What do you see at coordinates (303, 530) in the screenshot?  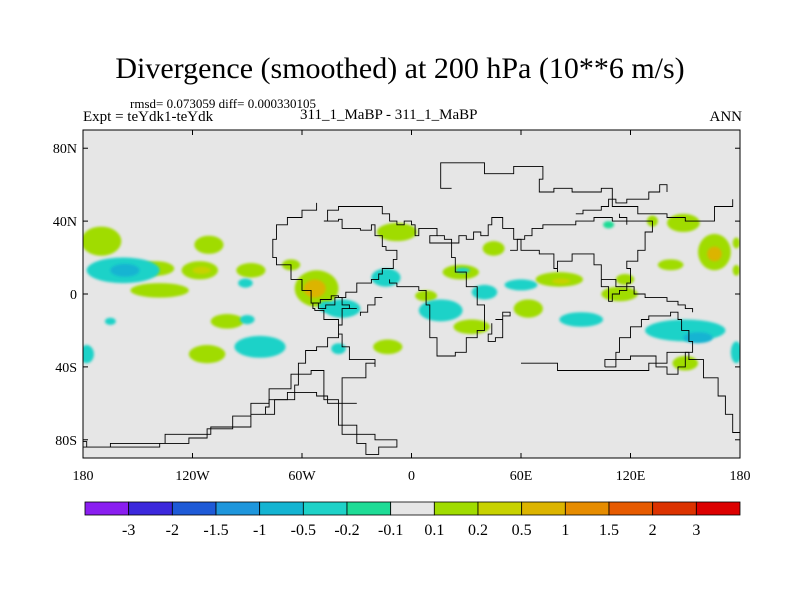 I see `colorbar-label-4: -0.5` at bounding box center [303, 530].